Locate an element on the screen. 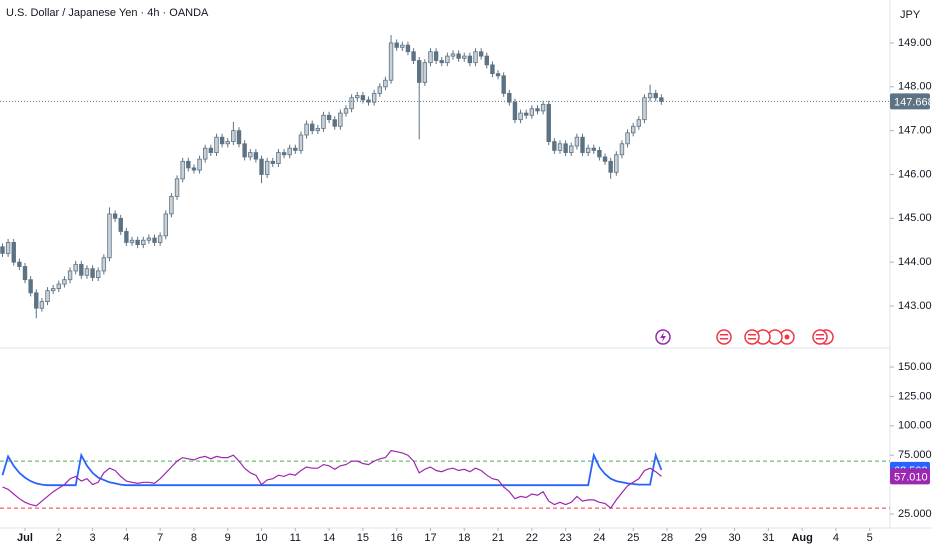  x-tick-label: 16 is located at coordinates (397, 538).